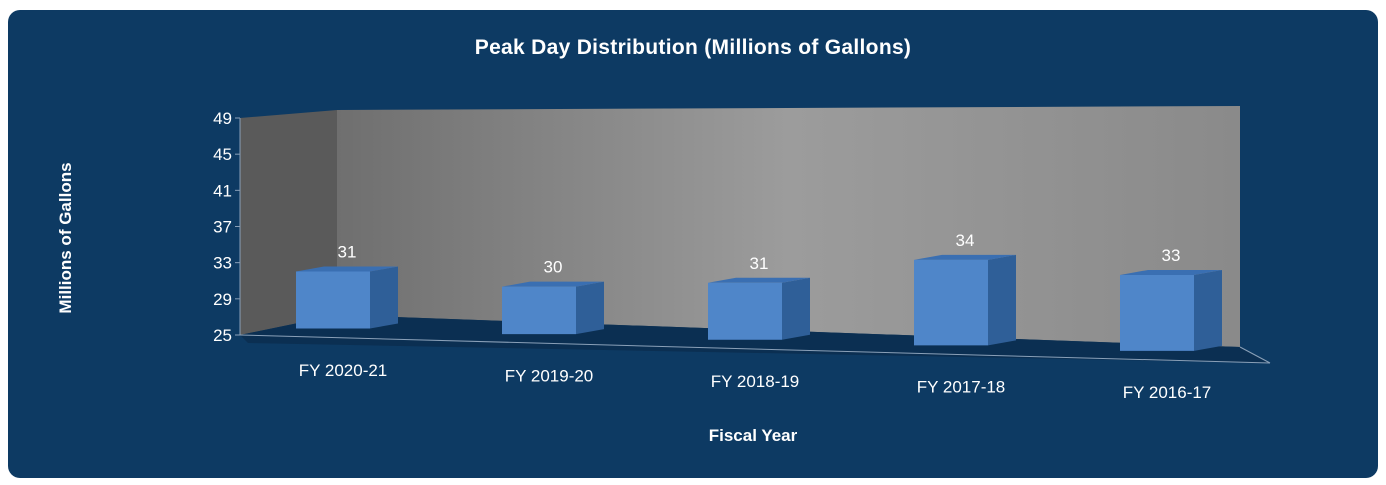  What do you see at coordinates (961, 387) in the screenshot?
I see `x-tick-label: FY 2017-18` at bounding box center [961, 387].